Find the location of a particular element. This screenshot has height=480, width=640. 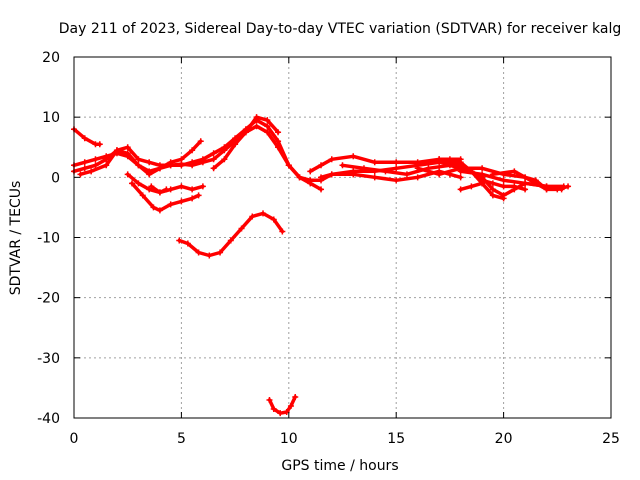

x-tick-label: 25 is located at coordinates (611, 439).